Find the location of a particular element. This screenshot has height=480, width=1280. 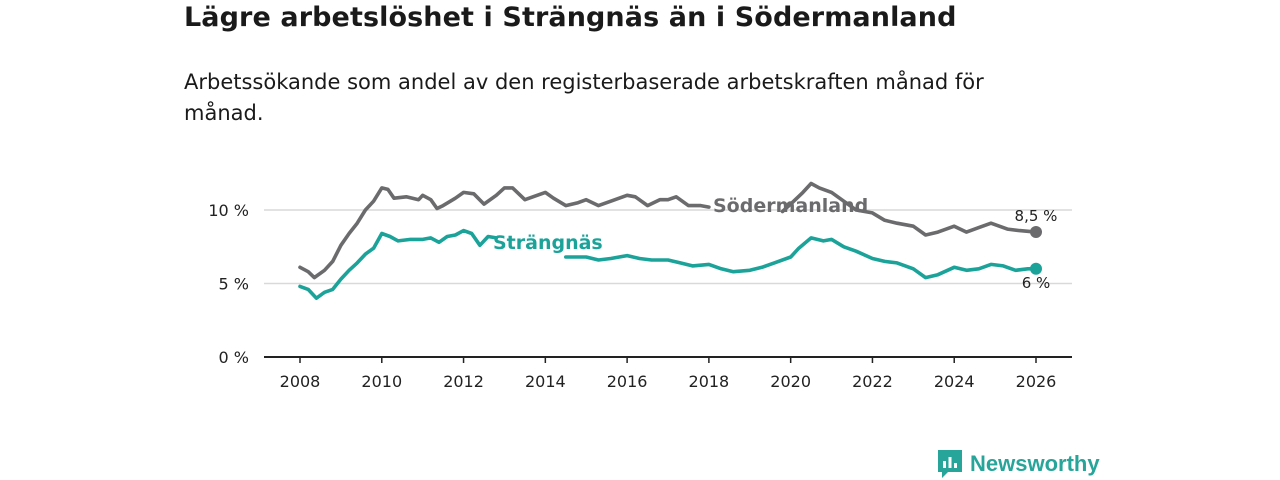

grid-lines is located at coordinates (668, 247).